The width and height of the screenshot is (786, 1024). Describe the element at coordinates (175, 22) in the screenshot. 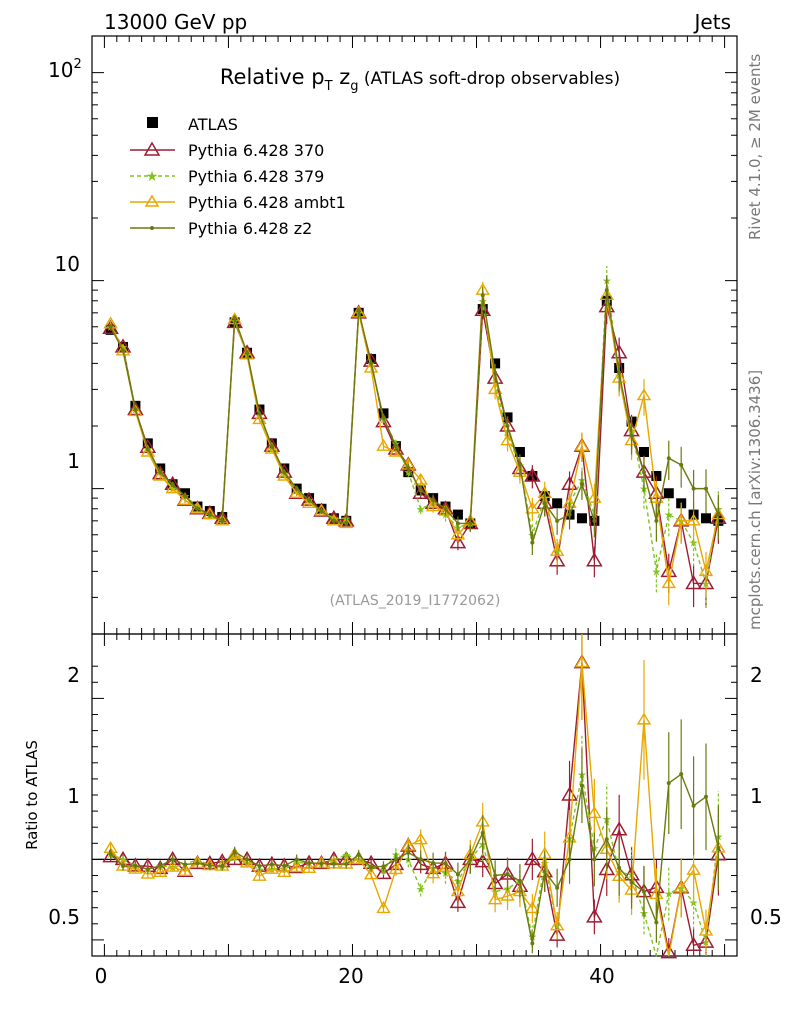

I see `header-left: 13000 GeV pp` at that location.